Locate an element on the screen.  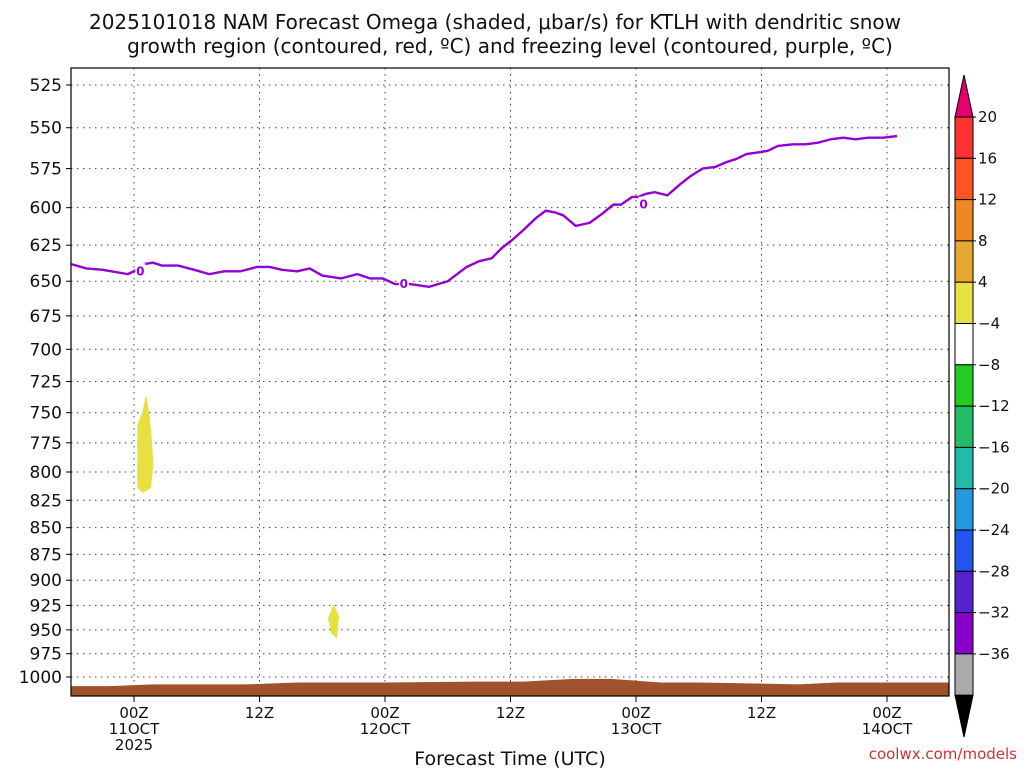
y-tick-label: 675 is located at coordinates (46, 317).